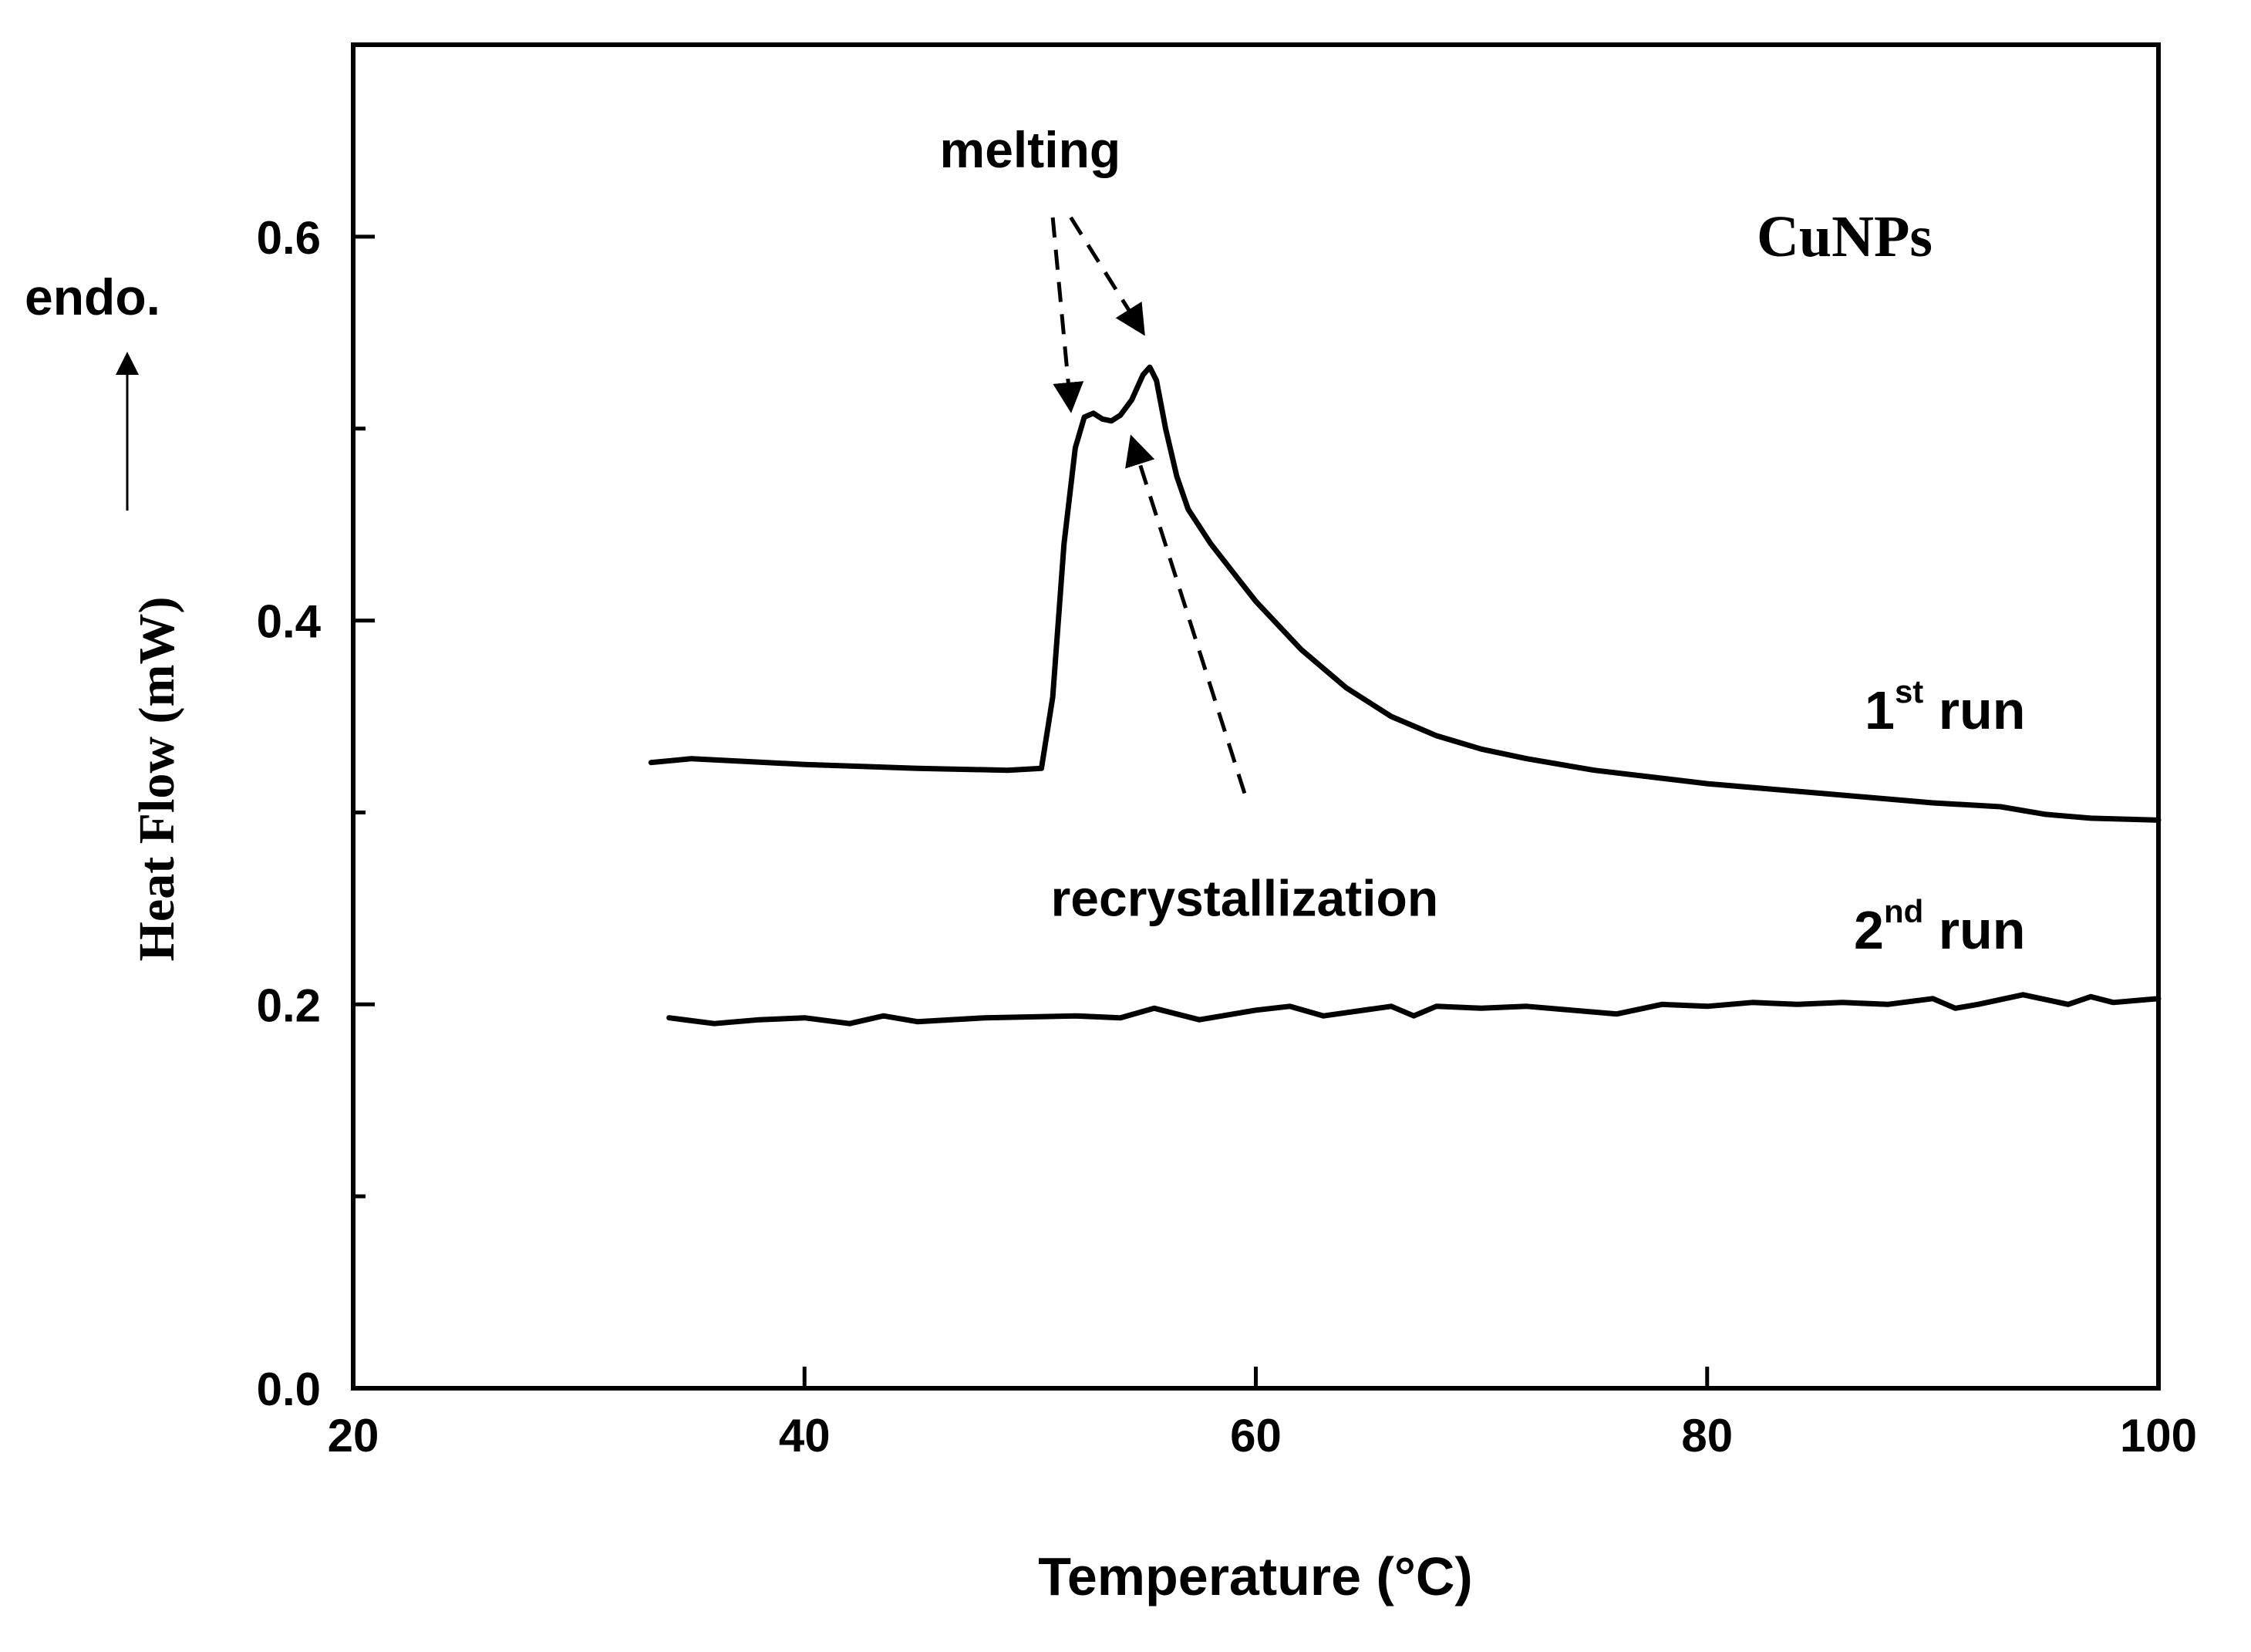 The height and width of the screenshot is (1652, 2251). I want to click on x-tick-label-80: 80, so click(1707, 1436).